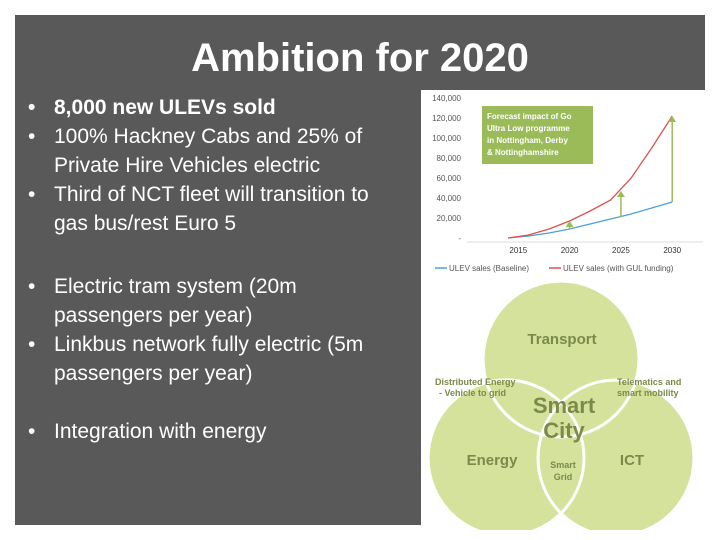 This screenshot has height=540, width=720. I want to click on venn-overlap-transport-ict: Telematics and, so click(649, 382).